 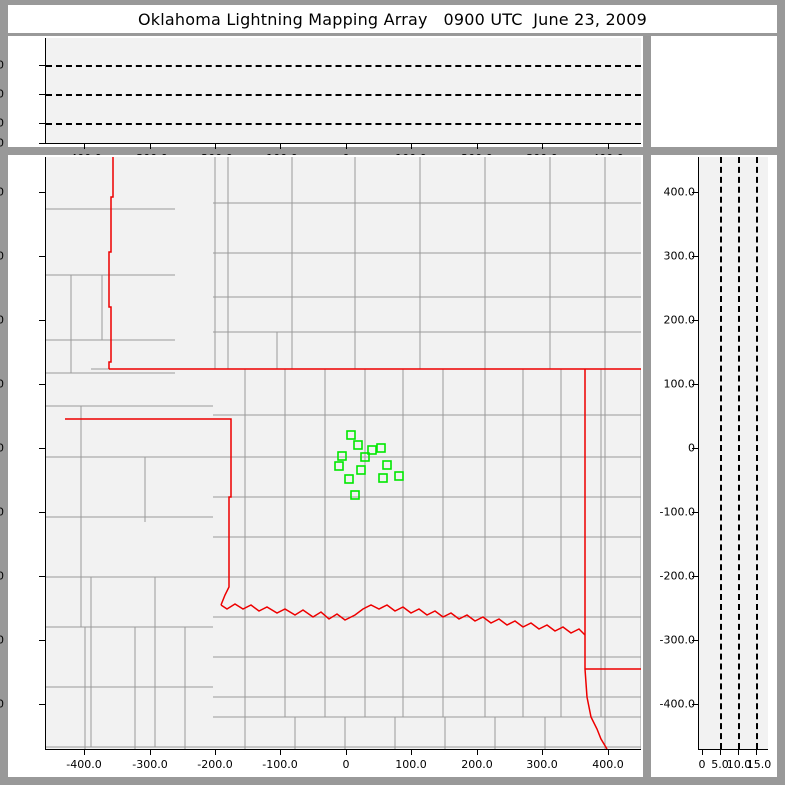 What do you see at coordinates (477, 764) in the screenshot?
I see `map-x-label-200: 200.0` at bounding box center [477, 764].